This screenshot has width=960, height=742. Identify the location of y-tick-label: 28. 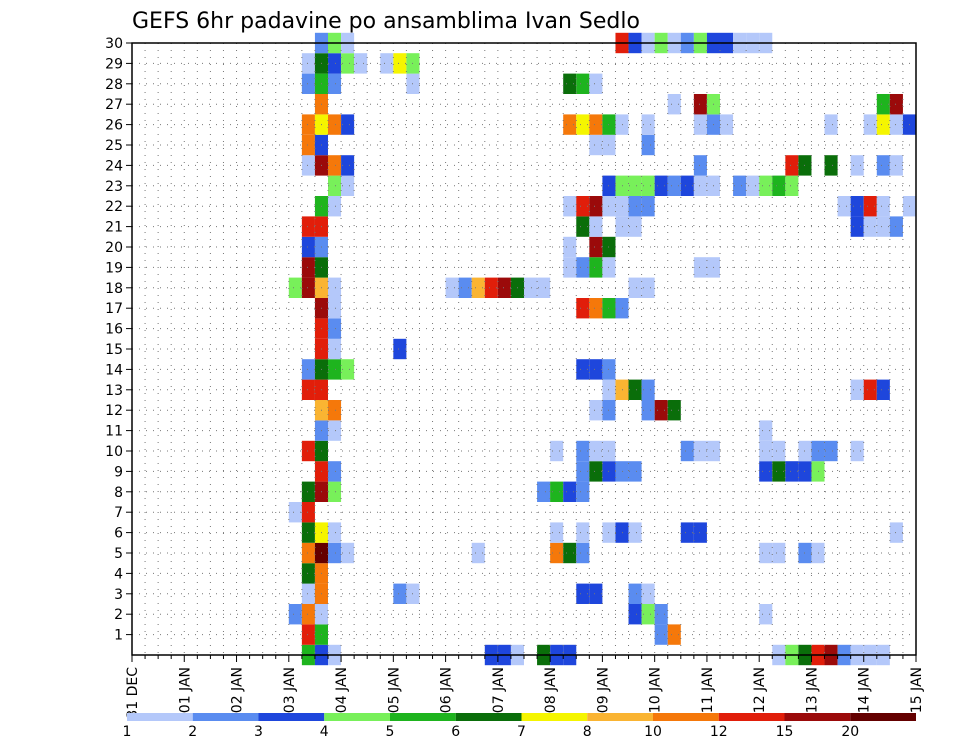
(114, 85).